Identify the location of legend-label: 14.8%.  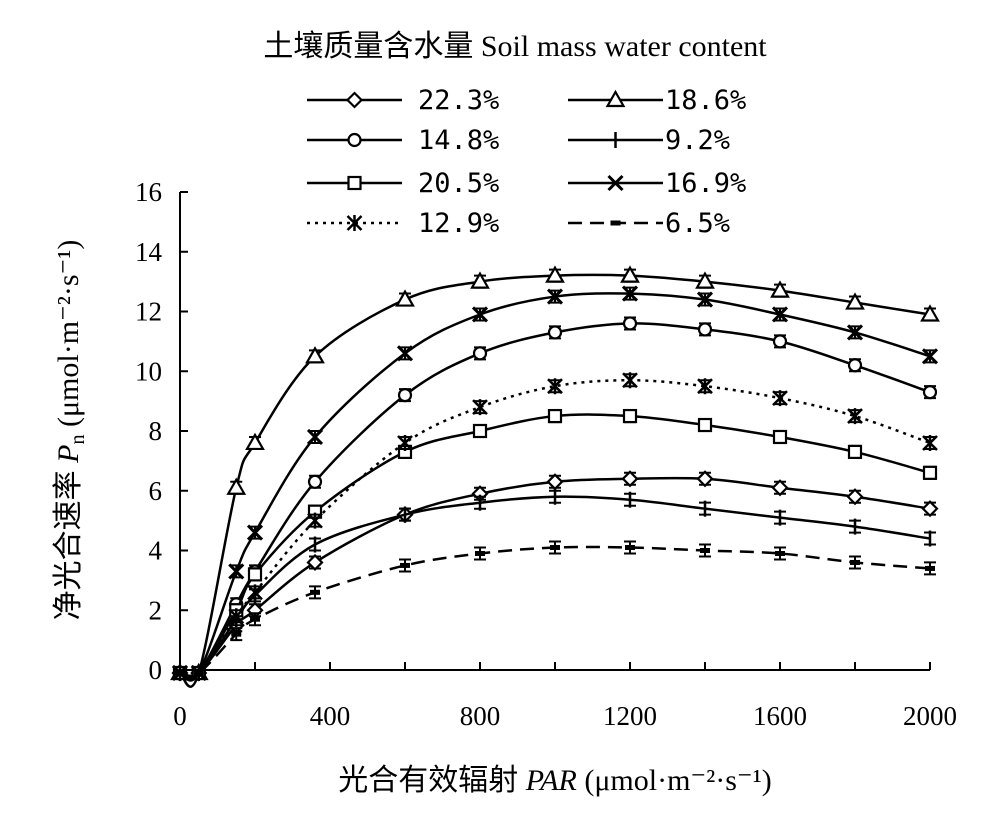
(458, 140).